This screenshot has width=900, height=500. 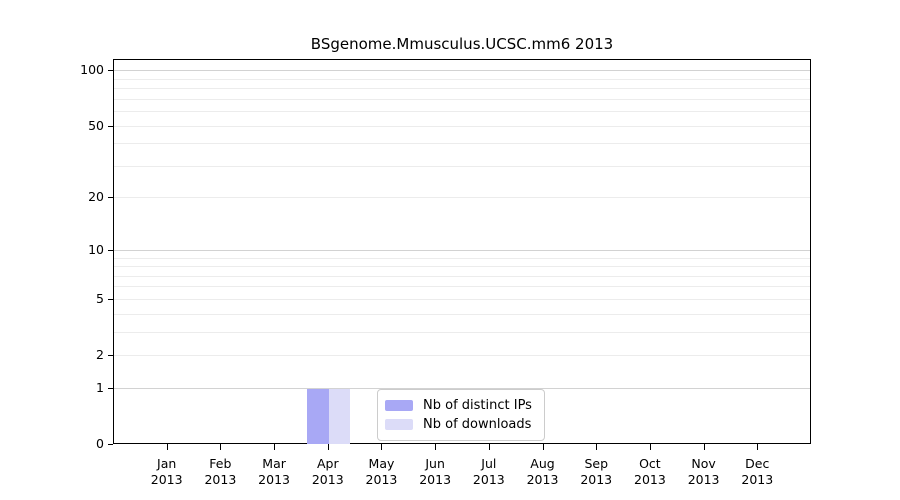 What do you see at coordinates (220, 471) in the screenshot?
I see `x-axis-tick-label: Feb 2013` at bounding box center [220, 471].